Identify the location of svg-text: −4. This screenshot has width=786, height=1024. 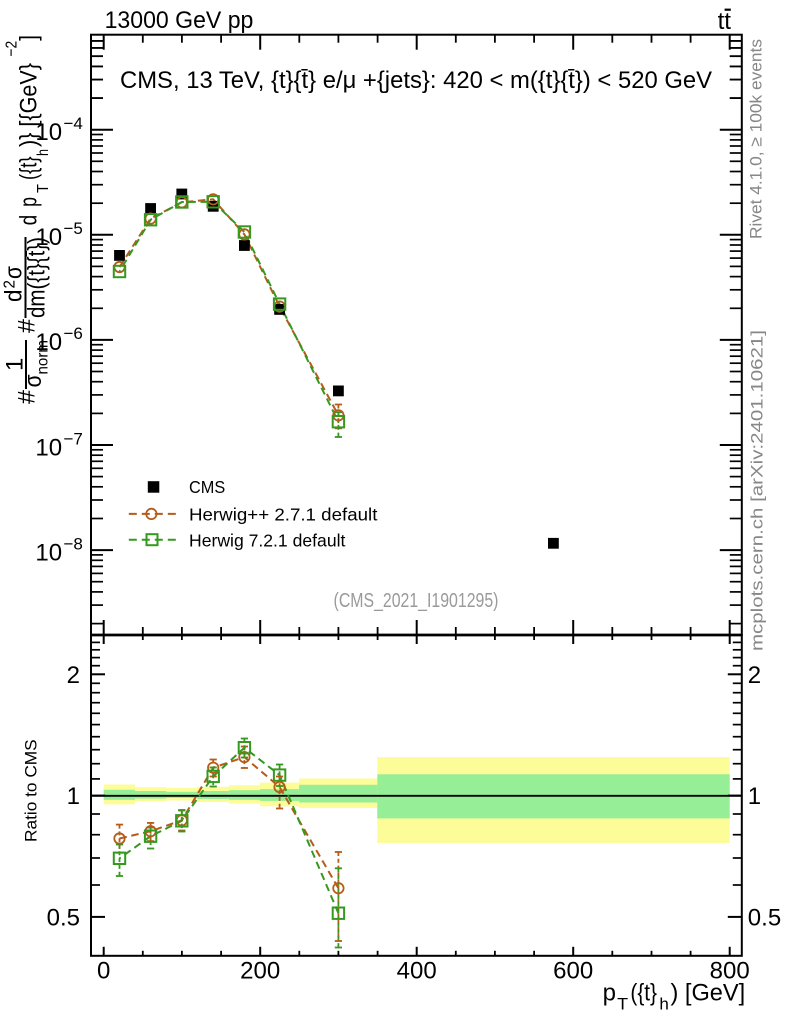
(73, 123).